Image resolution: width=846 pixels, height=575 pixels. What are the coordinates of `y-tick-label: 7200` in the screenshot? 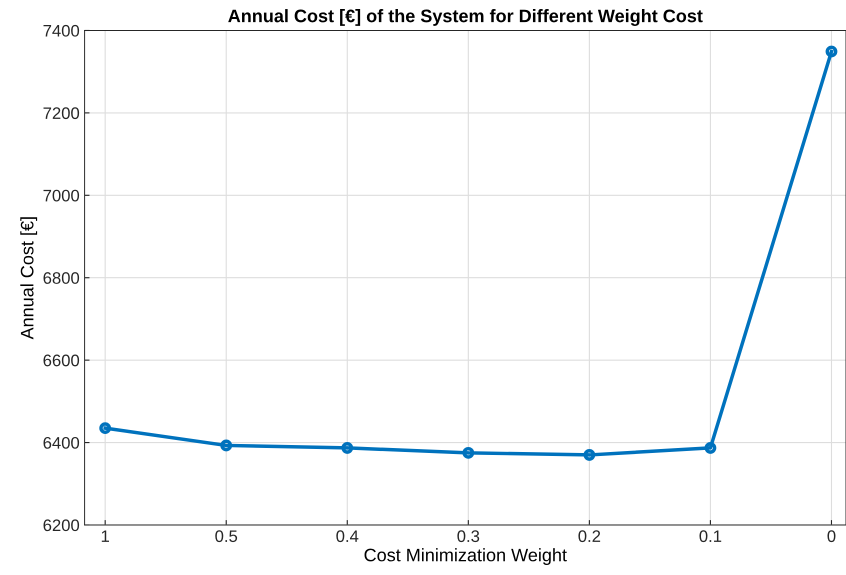 It's located at (62, 113).